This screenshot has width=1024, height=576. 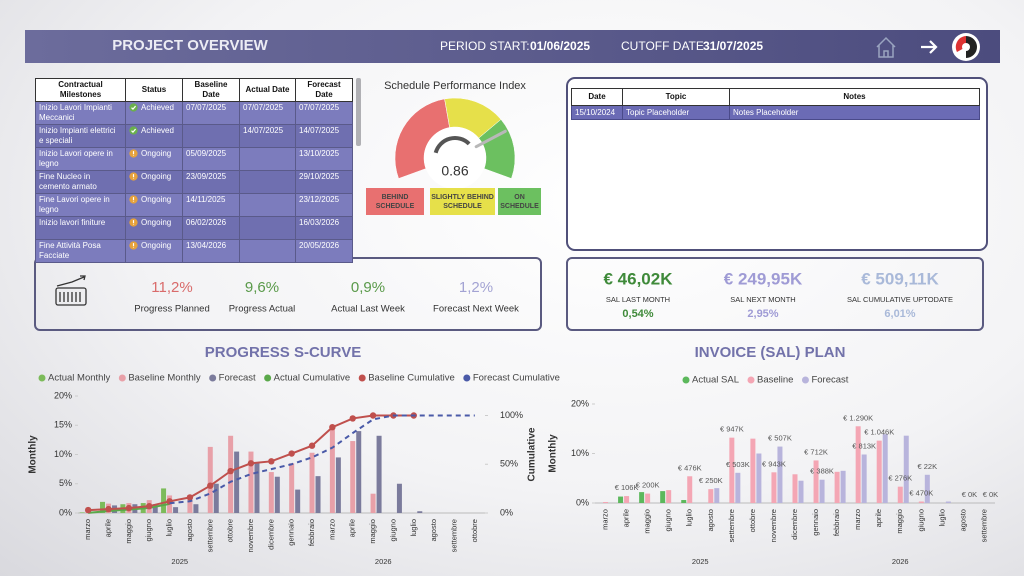 What do you see at coordinates (358, 112) in the screenshot?
I see `scrollbar` at bounding box center [358, 112].